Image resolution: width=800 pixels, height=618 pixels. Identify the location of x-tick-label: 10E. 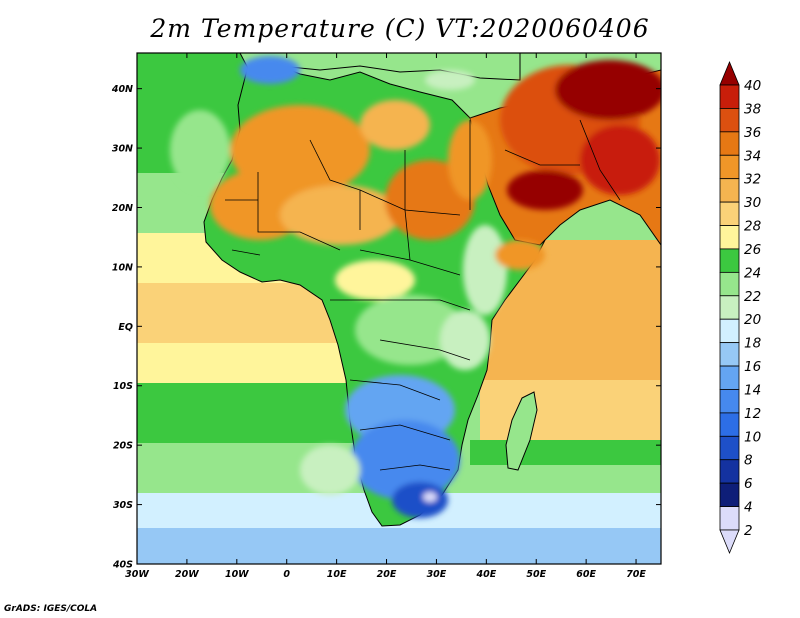
(337, 574).